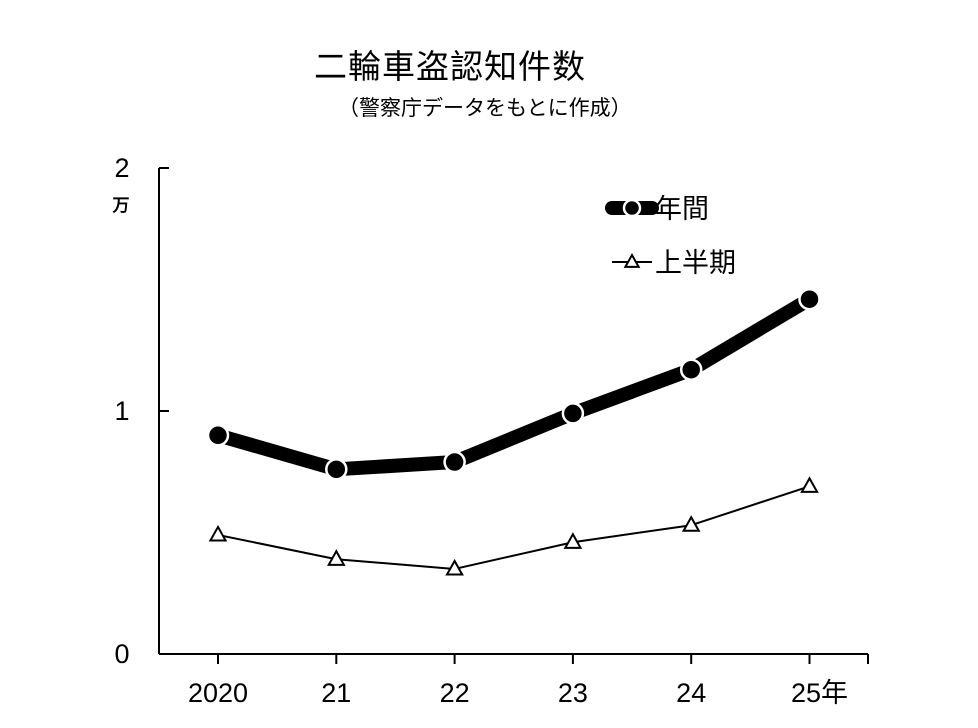 This screenshot has width=978, height=728. I want to click on y-tick-label: 0, so click(121, 654).